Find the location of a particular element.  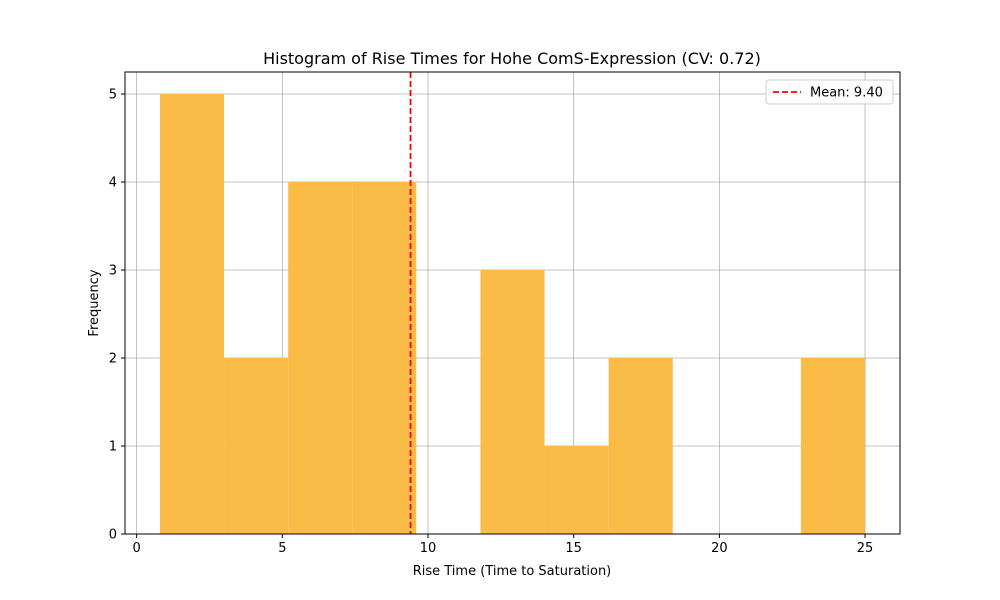

y-tick-label: 0 is located at coordinates (113, 535).